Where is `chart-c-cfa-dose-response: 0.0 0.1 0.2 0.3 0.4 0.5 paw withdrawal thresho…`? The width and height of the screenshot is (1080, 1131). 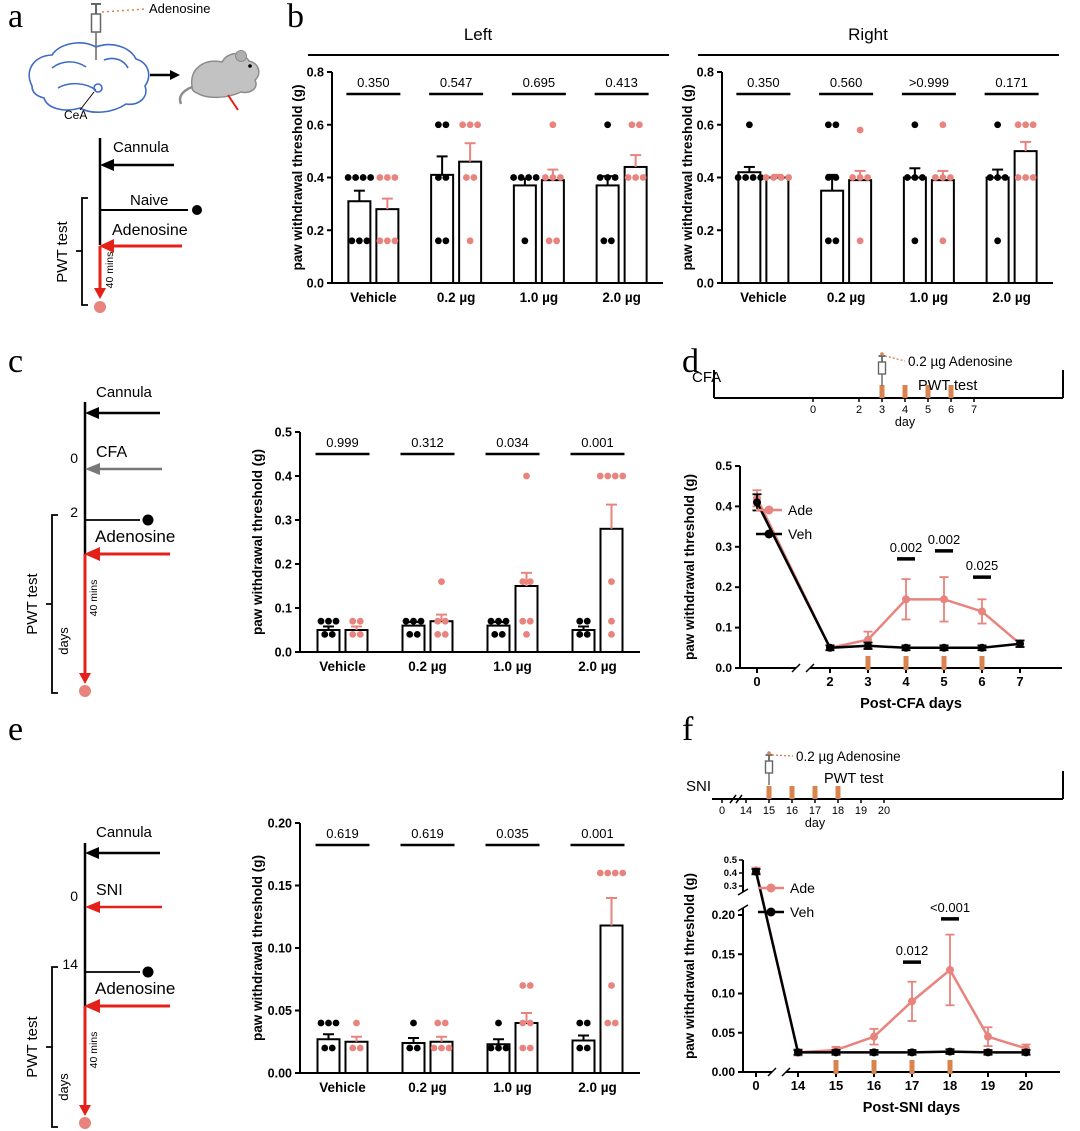 chart-c-cfa-dose-response: 0.0 0.1 0.2 0.3 0.4 0.5 paw withdrawal thresho… is located at coordinates (445, 550).